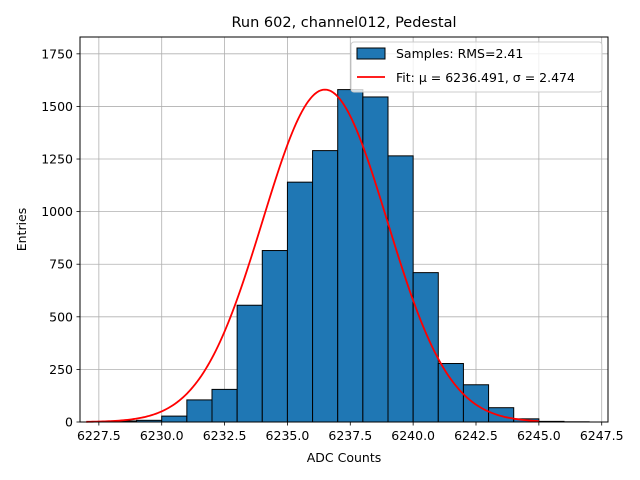 Image resolution: width=640 pixels, height=480 pixels. What do you see at coordinates (413, 435) in the screenshot?
I see `x-tick-label: 6240.0` at bounding box center [413, 435].